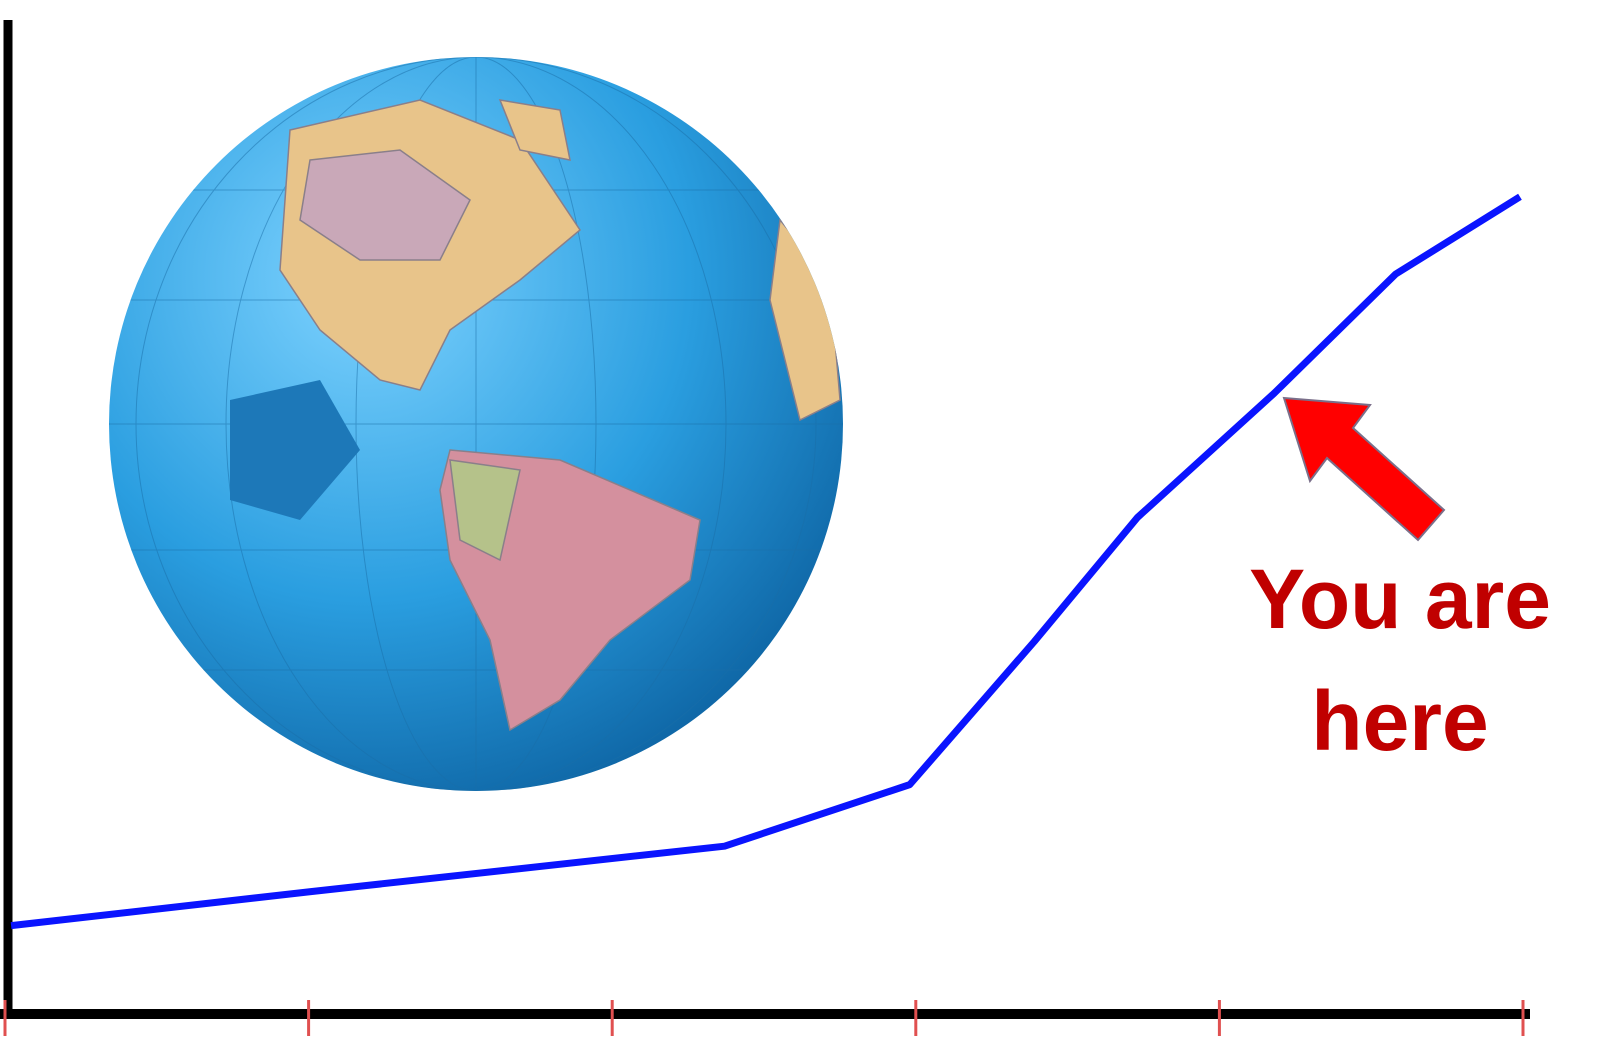 The image size is (1614, 1052). What do you see at coordinates (1400, 660) in the screenshot?
I see `annotation: You are here` at bounding box center [1400, 660].